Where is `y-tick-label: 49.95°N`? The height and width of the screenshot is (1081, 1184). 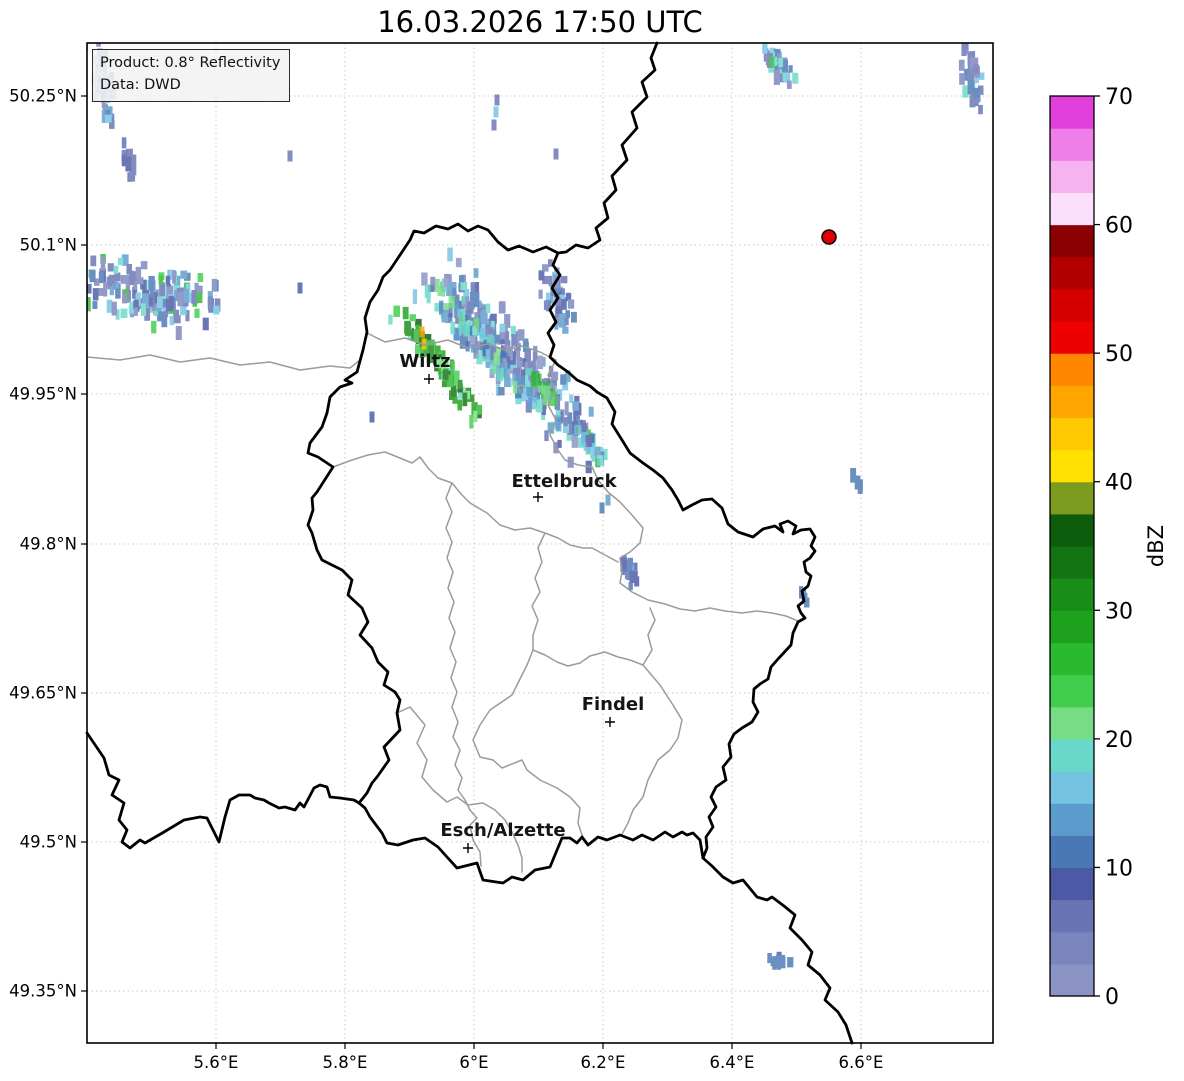
y-tick-label: 49.95°N is located at coordinates (43, 394).